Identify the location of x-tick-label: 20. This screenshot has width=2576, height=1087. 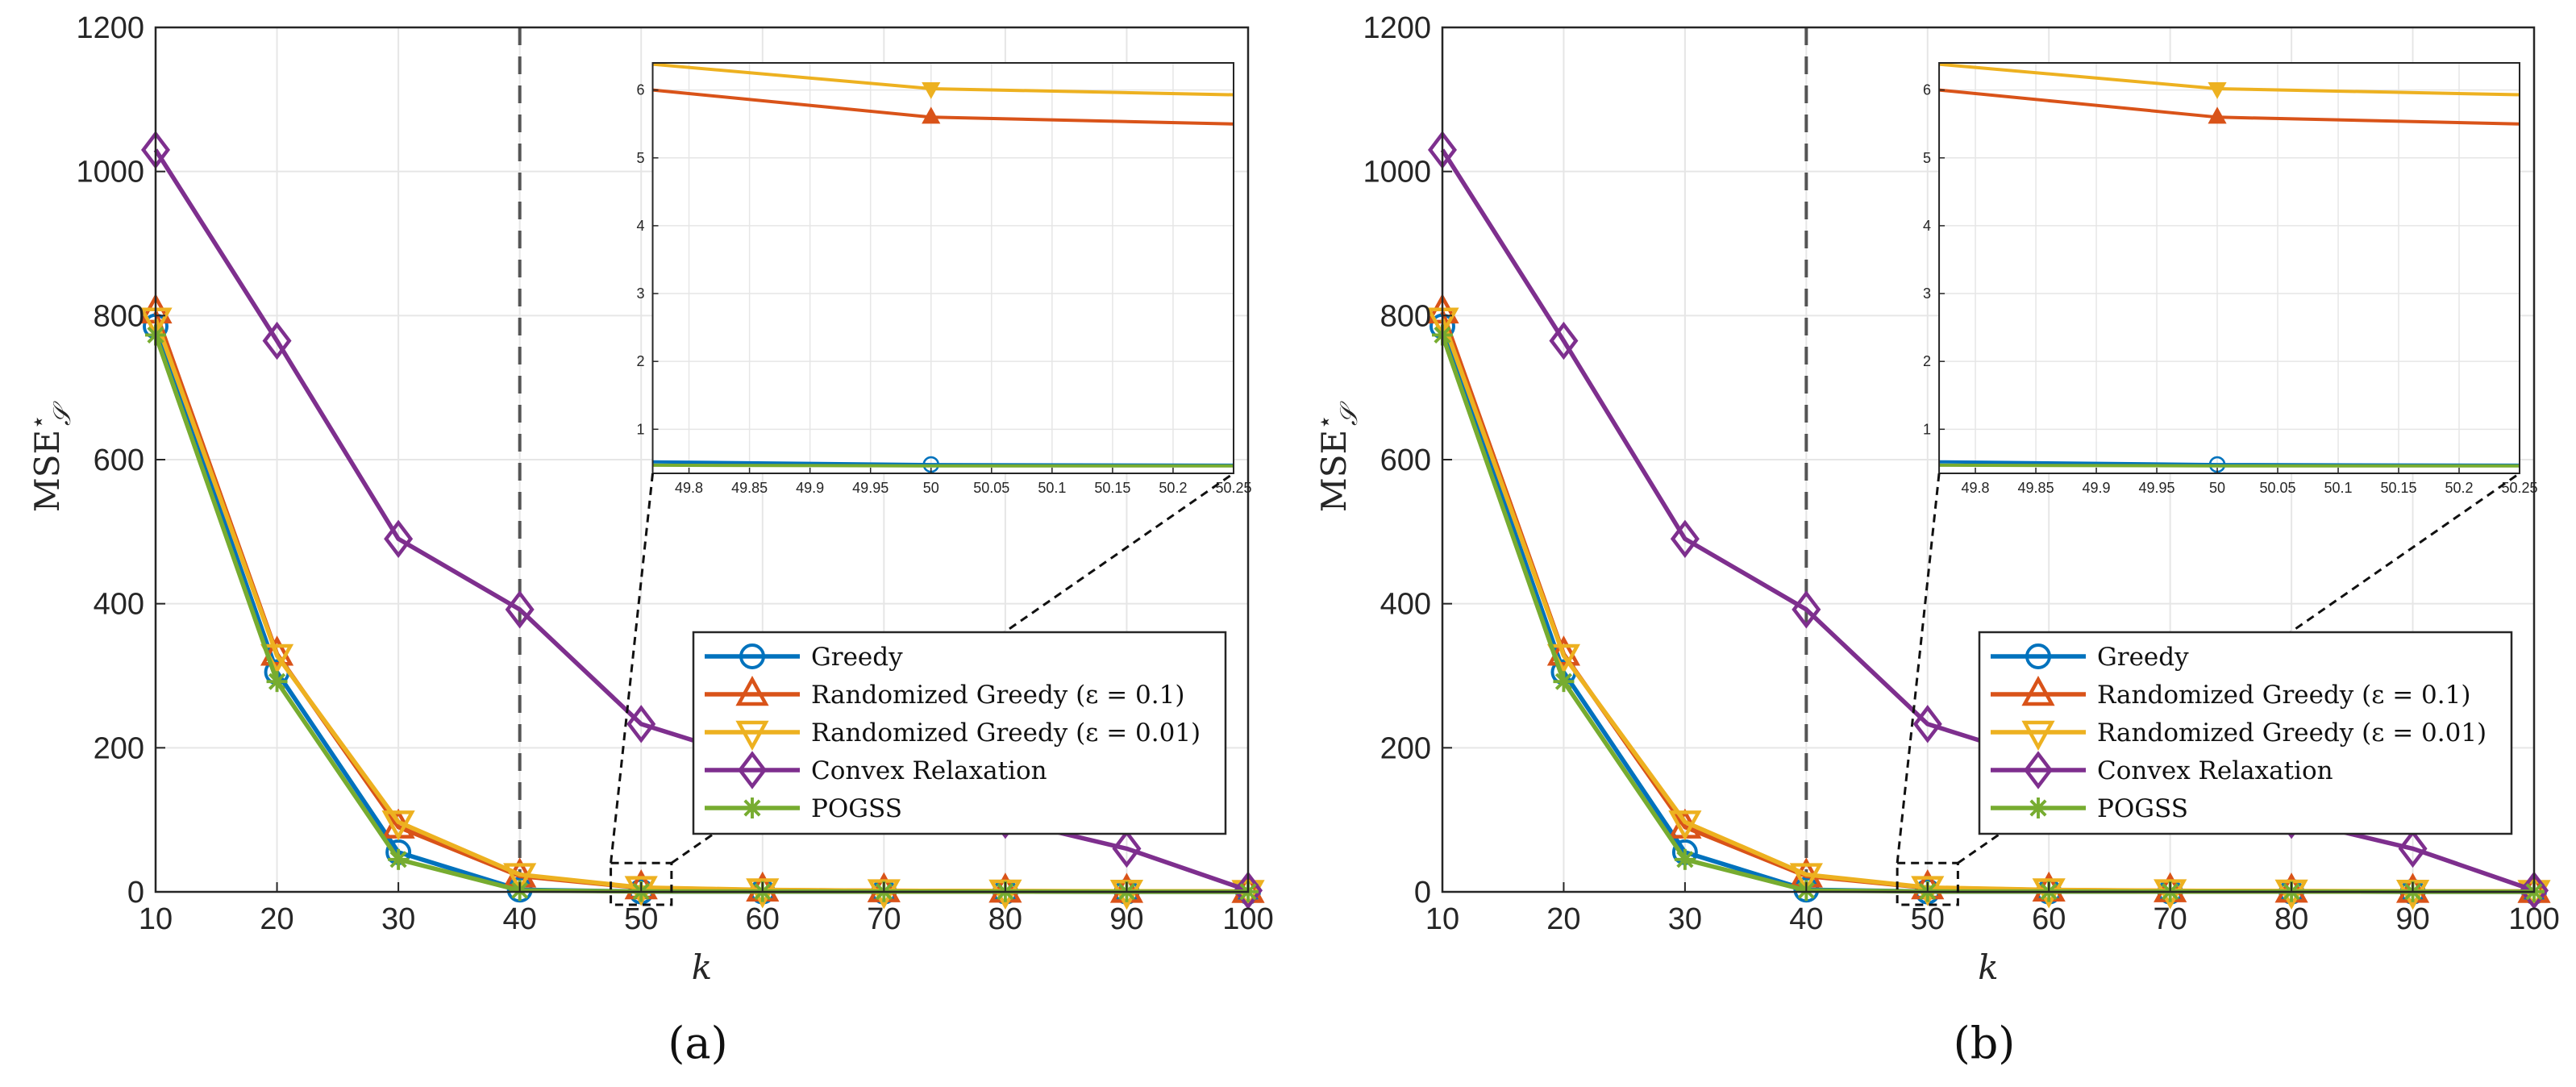
(277, 919).